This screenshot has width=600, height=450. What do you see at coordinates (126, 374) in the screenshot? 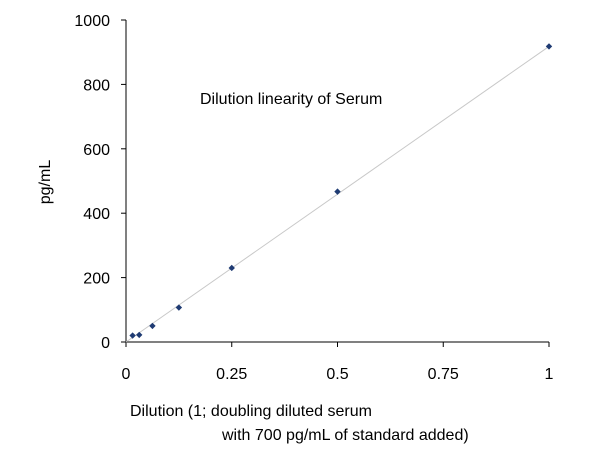
I see `x-tick-label: 0` at bounding box center [126, 374].